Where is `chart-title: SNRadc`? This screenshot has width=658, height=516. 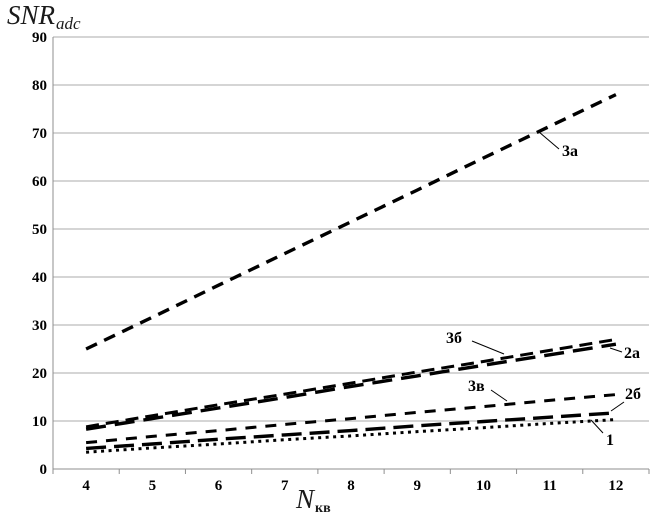 chart-title: SNRadc is located at coordinates (44, 16).